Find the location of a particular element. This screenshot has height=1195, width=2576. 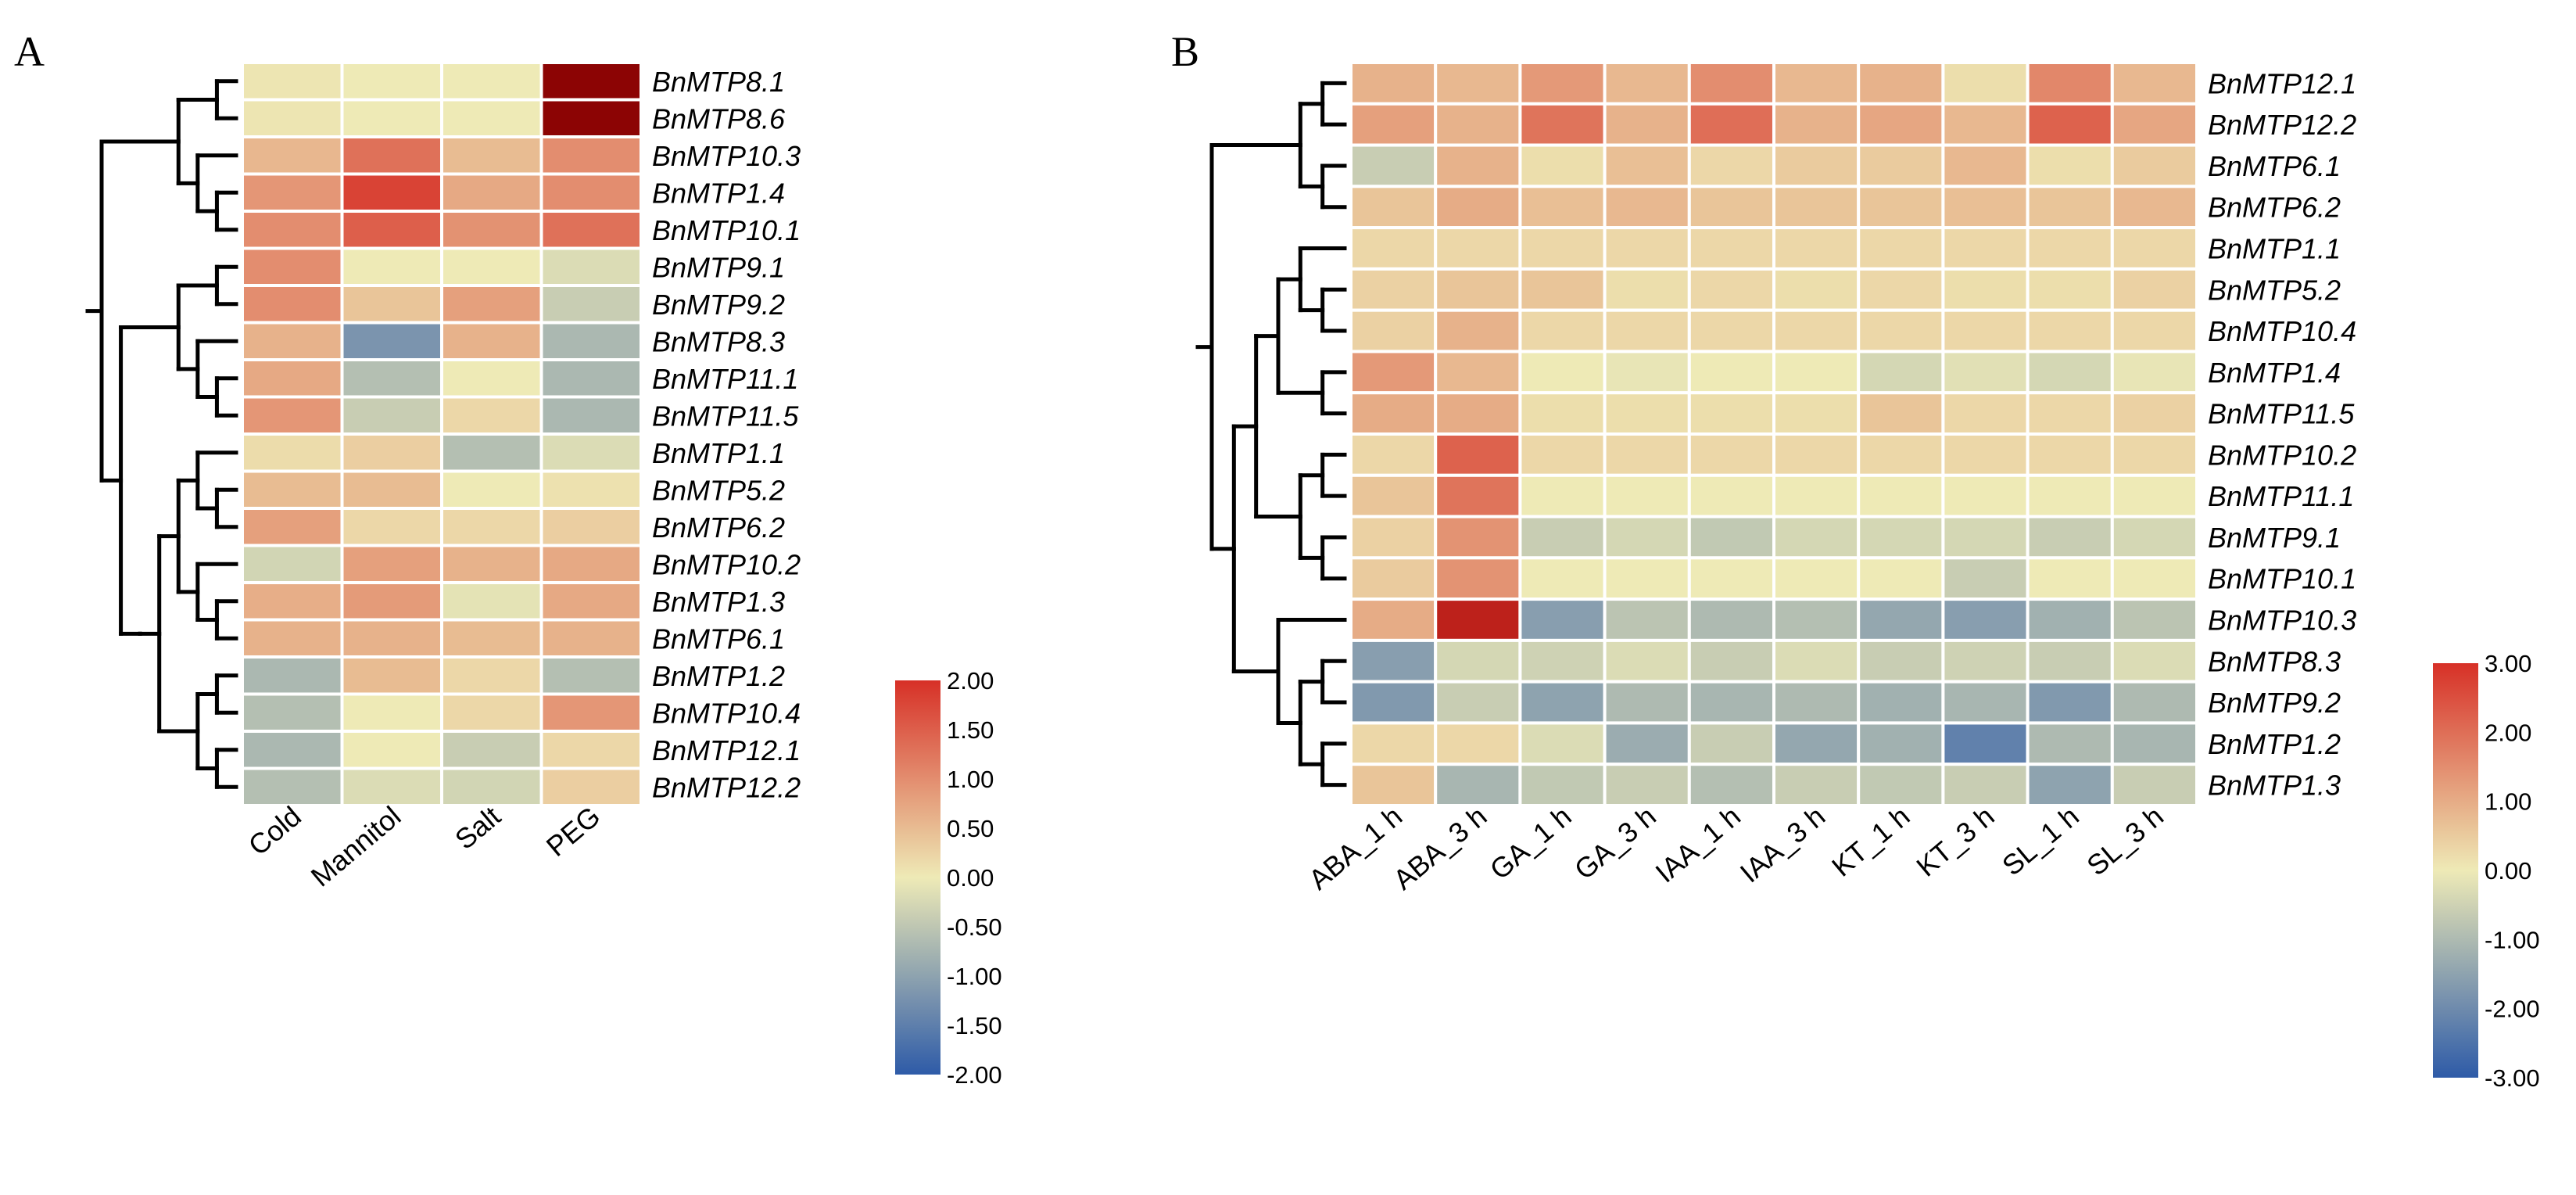

row-label: BnMTP12.2 is located at coordinates (726, 787).